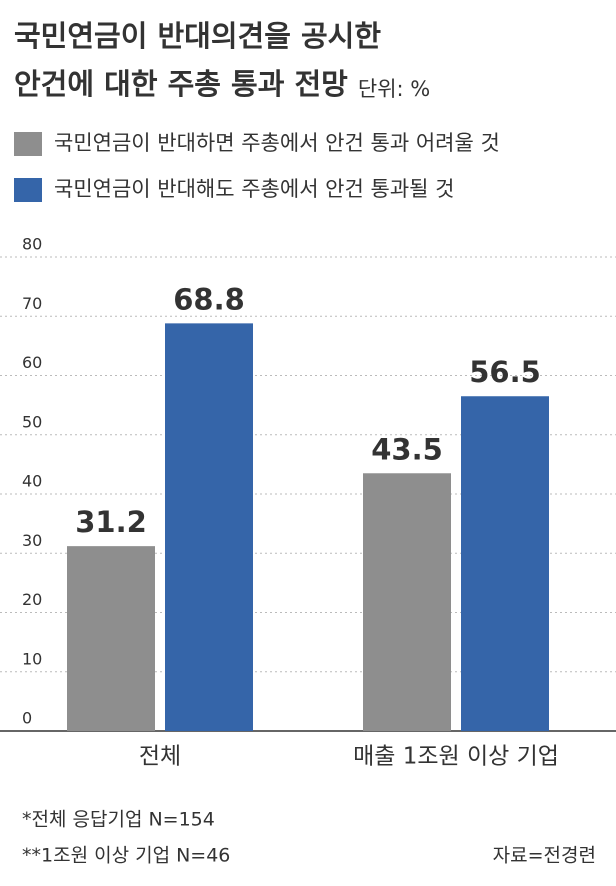 Image resolution: width=616 pixels, height=886 pixels. Describe the element at coordinates (197, 36) in the screenshot. I see `chart-title: 국민연금이 반대의견을 공시한` at that location.